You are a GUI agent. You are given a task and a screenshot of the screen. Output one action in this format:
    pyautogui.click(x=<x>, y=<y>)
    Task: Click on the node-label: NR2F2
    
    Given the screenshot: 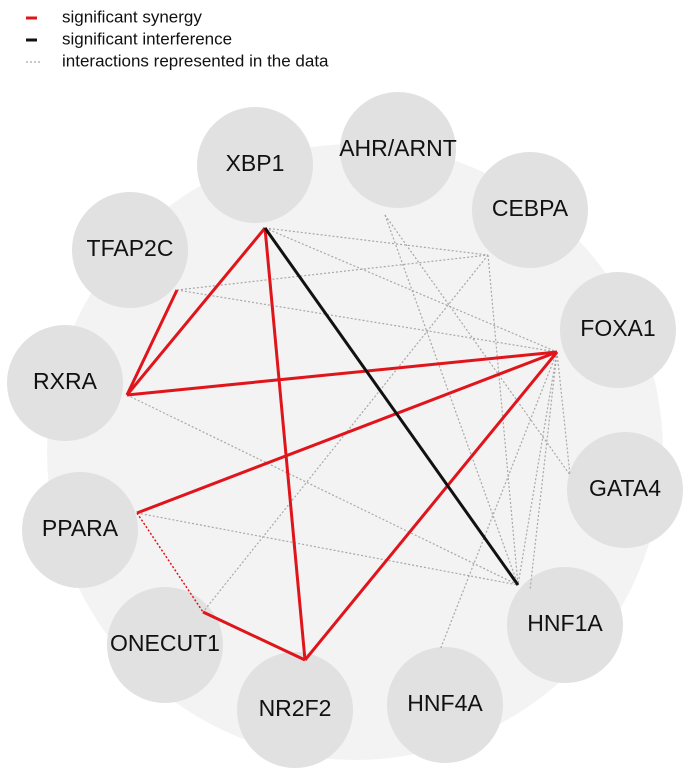 What is the action you would take?
    pyautogui.click(x=295, y=708)
    